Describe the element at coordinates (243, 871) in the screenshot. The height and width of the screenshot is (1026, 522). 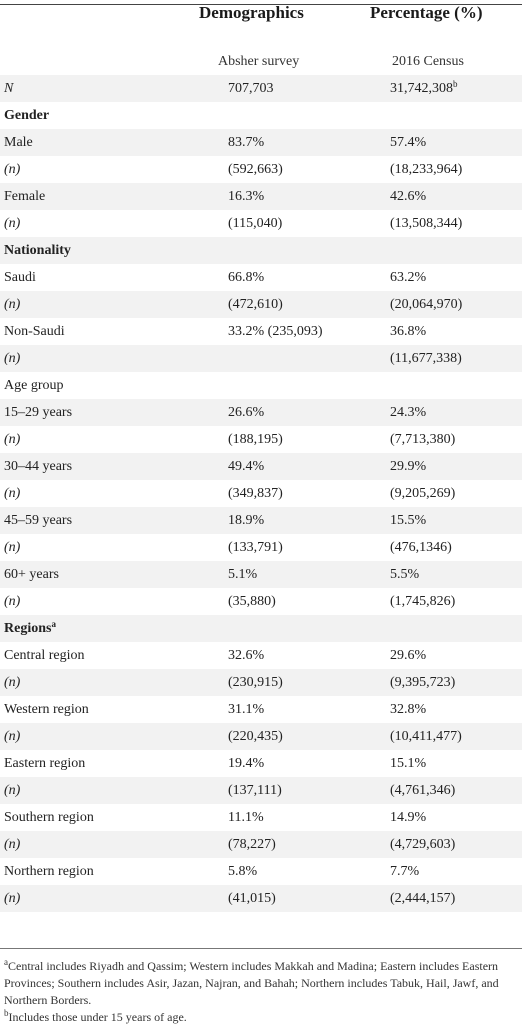
I see `absher-value: 5.8%` at that location.